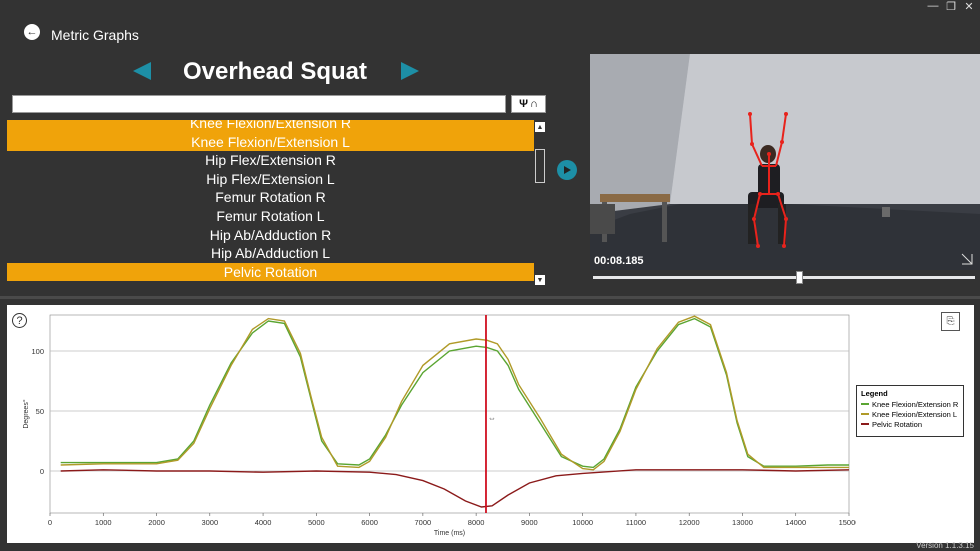  What do you see at coordinates (275, 71) in the screenshot?
I see `exercise-title: Overhead Squat` at bounding box center [275, 71].